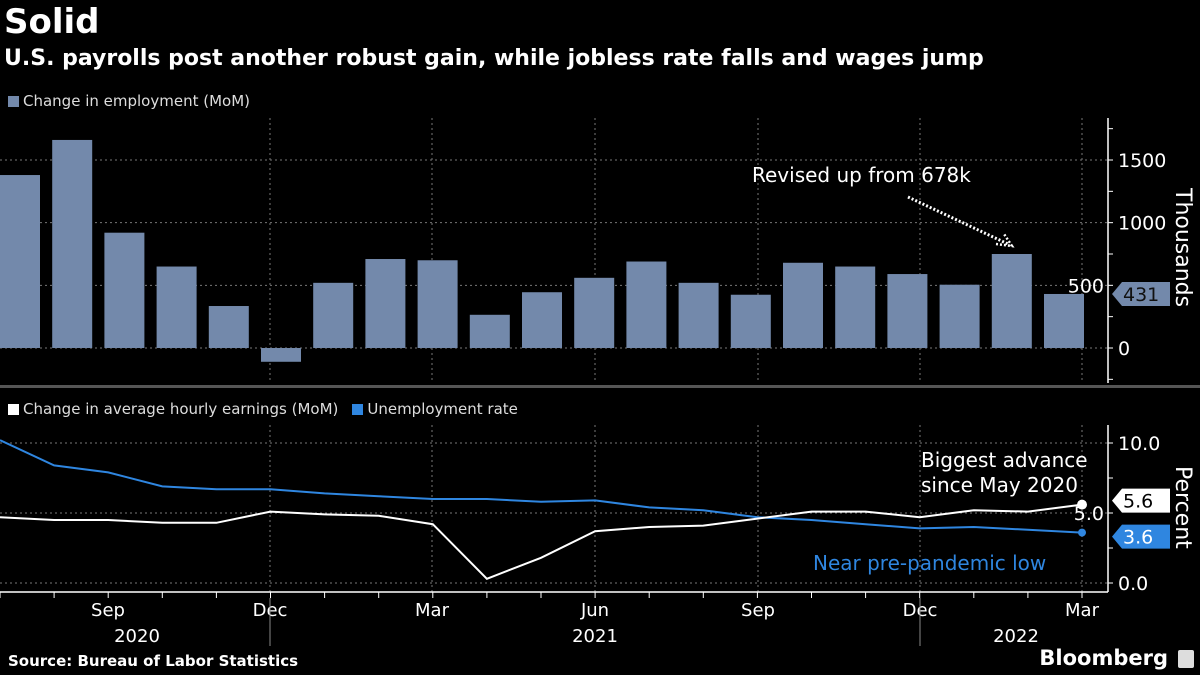 The image size is (1200, 675). I want to click on earnings-line-end-marker, so click(1082, 504).